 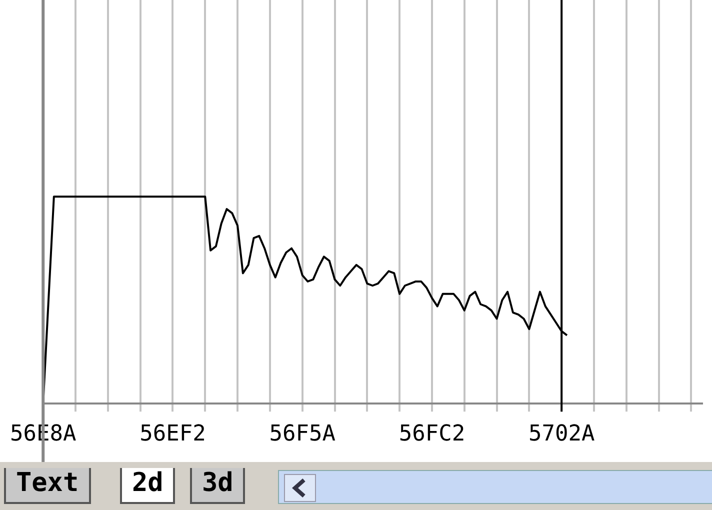 I want to click on x-tick-label: 56EF2, so click(x=173, y=434).